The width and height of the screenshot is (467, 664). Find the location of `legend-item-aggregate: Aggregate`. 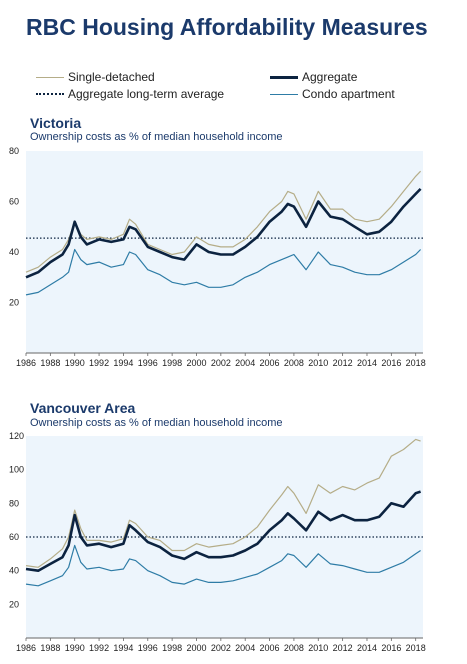

legend-item-aggregate: Aggregate is located at coordinates (313, 77).